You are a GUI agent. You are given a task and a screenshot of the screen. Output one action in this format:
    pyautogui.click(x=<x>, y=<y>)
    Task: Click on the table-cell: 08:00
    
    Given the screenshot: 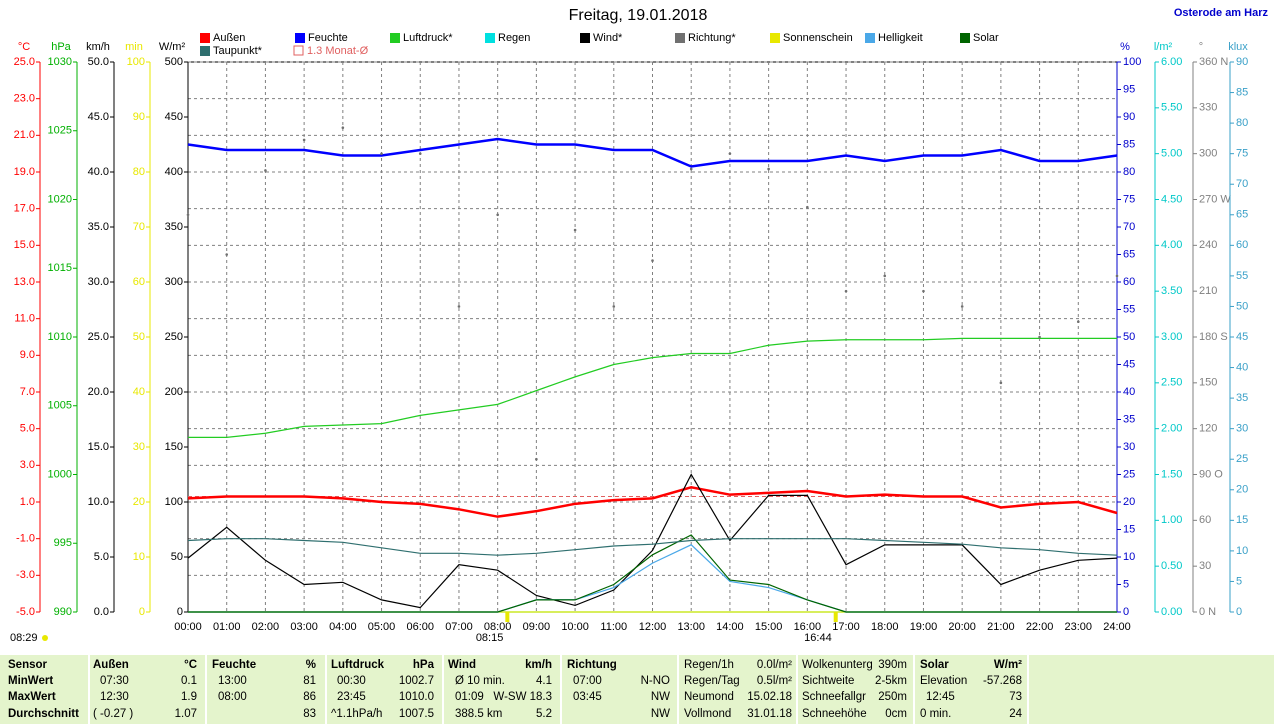 What is the action you would take?
    pyautogui.click(x=232, y=697)
    